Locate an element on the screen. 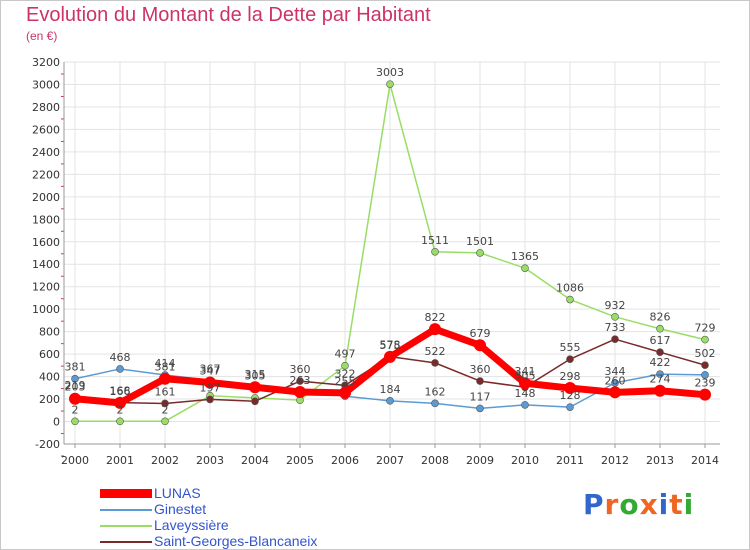 Image resolution: width=750 pixels, height=550 pixels. y-tick-label: 2400 is located at coordinates (46, 152).